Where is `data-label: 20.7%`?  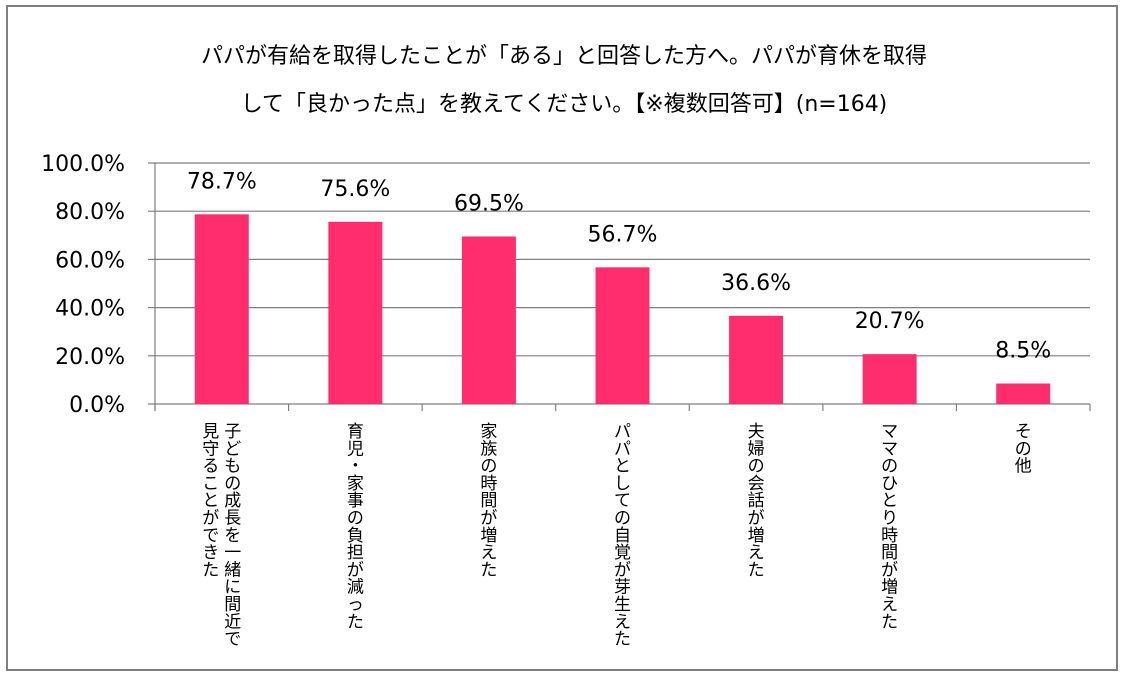 data-label: 20.7% is located at coordinates (890, 321).